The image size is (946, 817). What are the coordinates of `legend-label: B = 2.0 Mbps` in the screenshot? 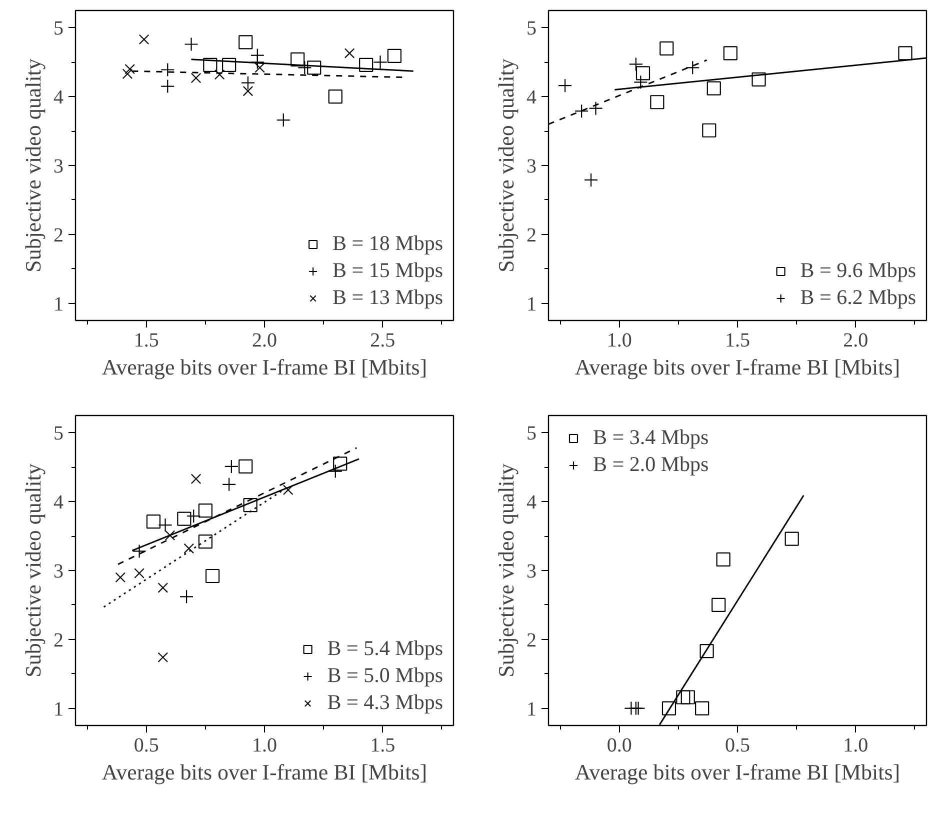 It's located at (651, 464).